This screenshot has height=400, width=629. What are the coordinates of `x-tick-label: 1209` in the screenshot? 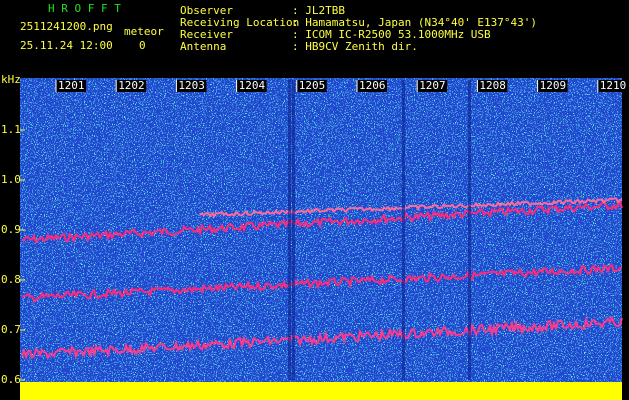 It's located at (553, 85).